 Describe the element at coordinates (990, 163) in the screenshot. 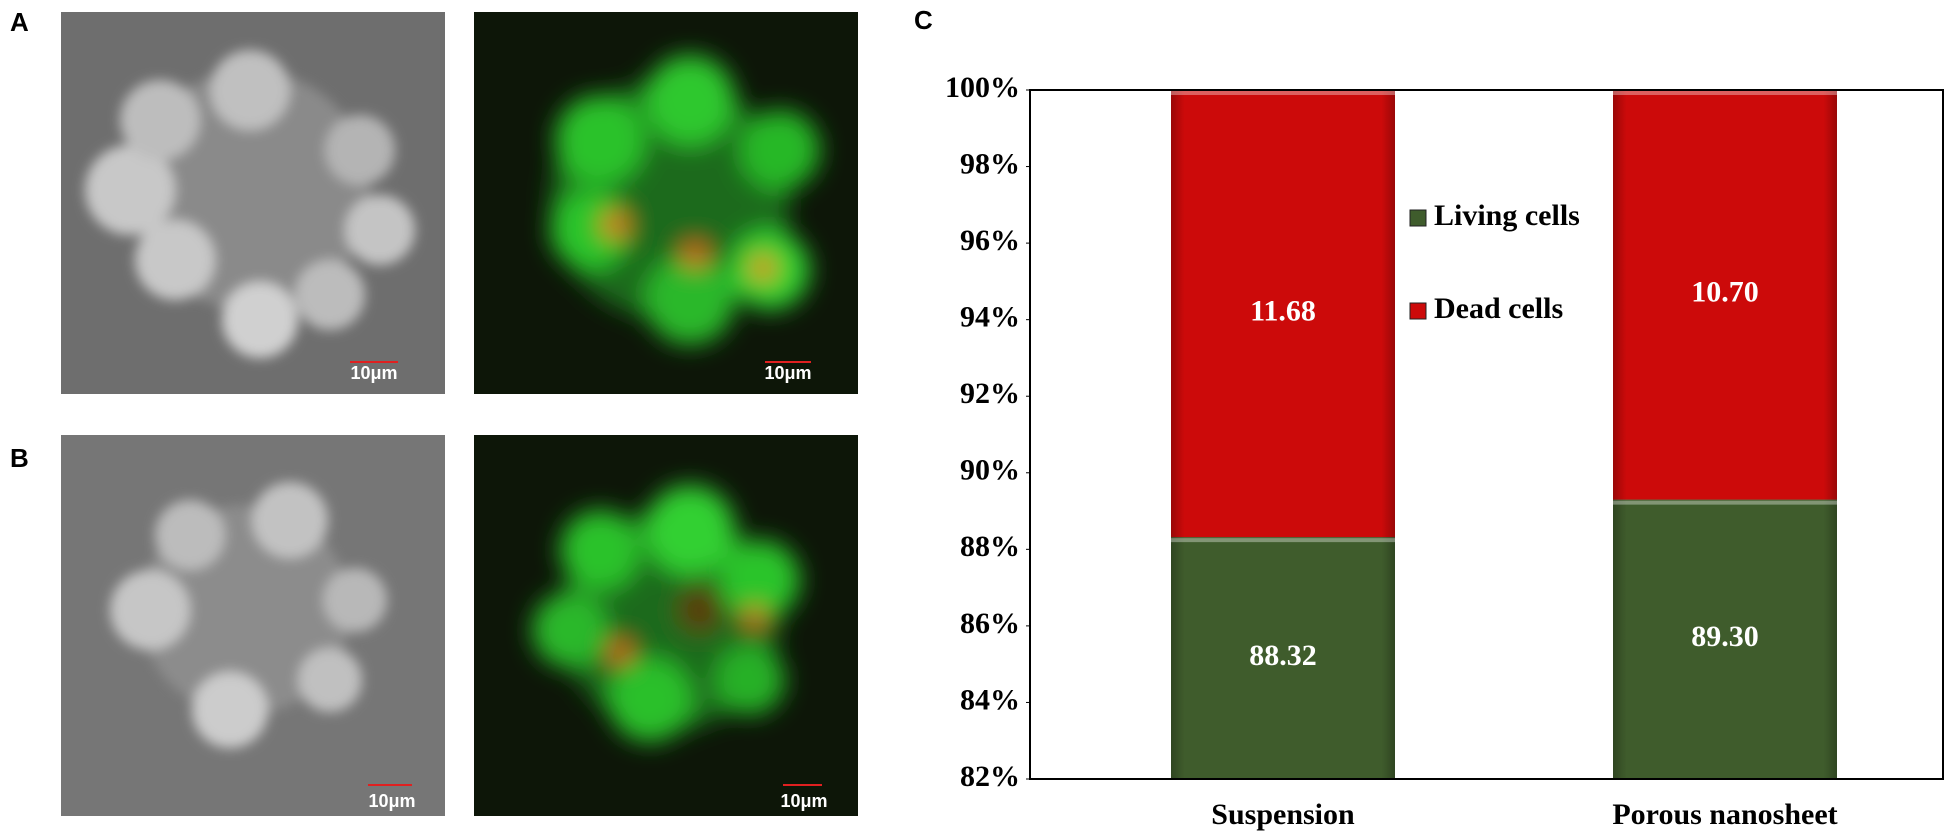

I see `y-tick-label: 98%` at that location.